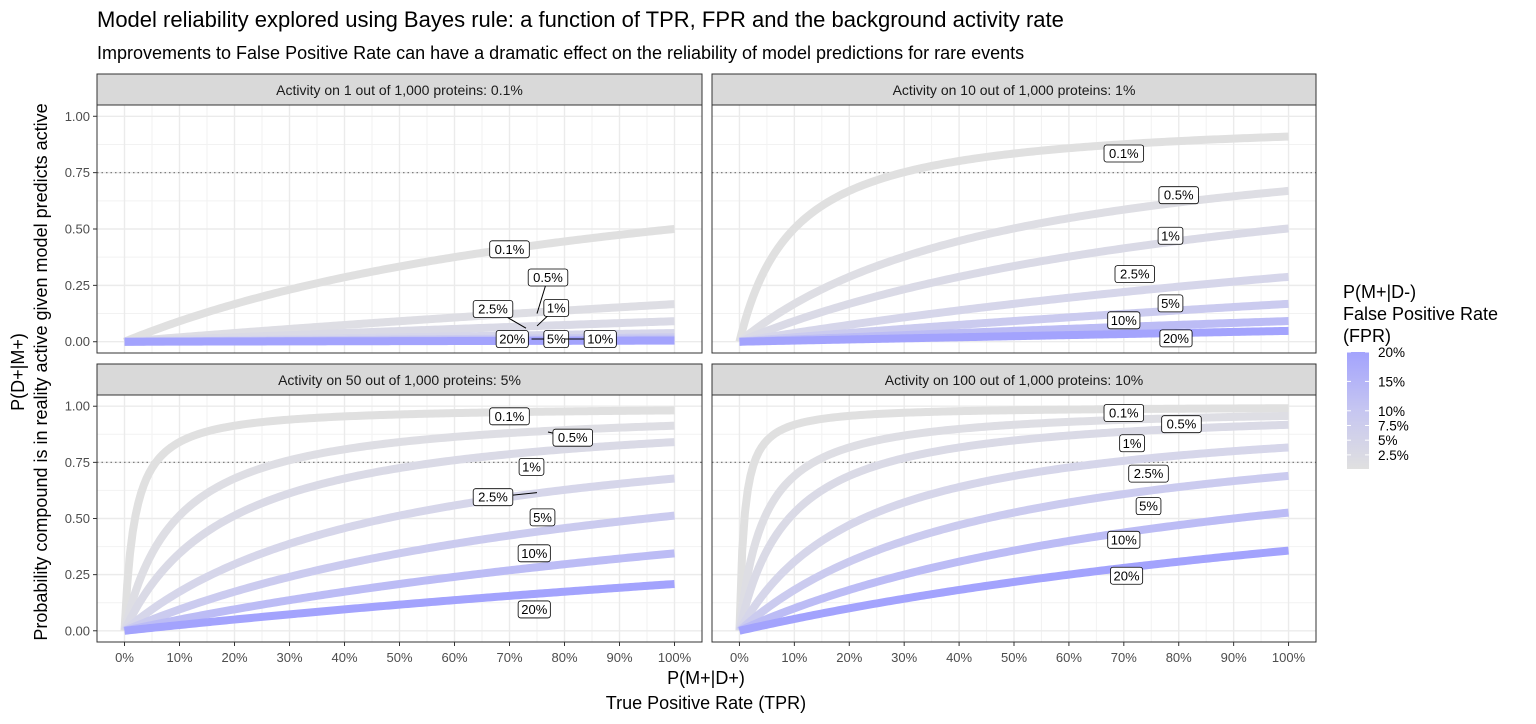 Image resolution: width=1536 pixels, height=724 pixels. I want to click on series-label-text: 10%, so click(600, 339).